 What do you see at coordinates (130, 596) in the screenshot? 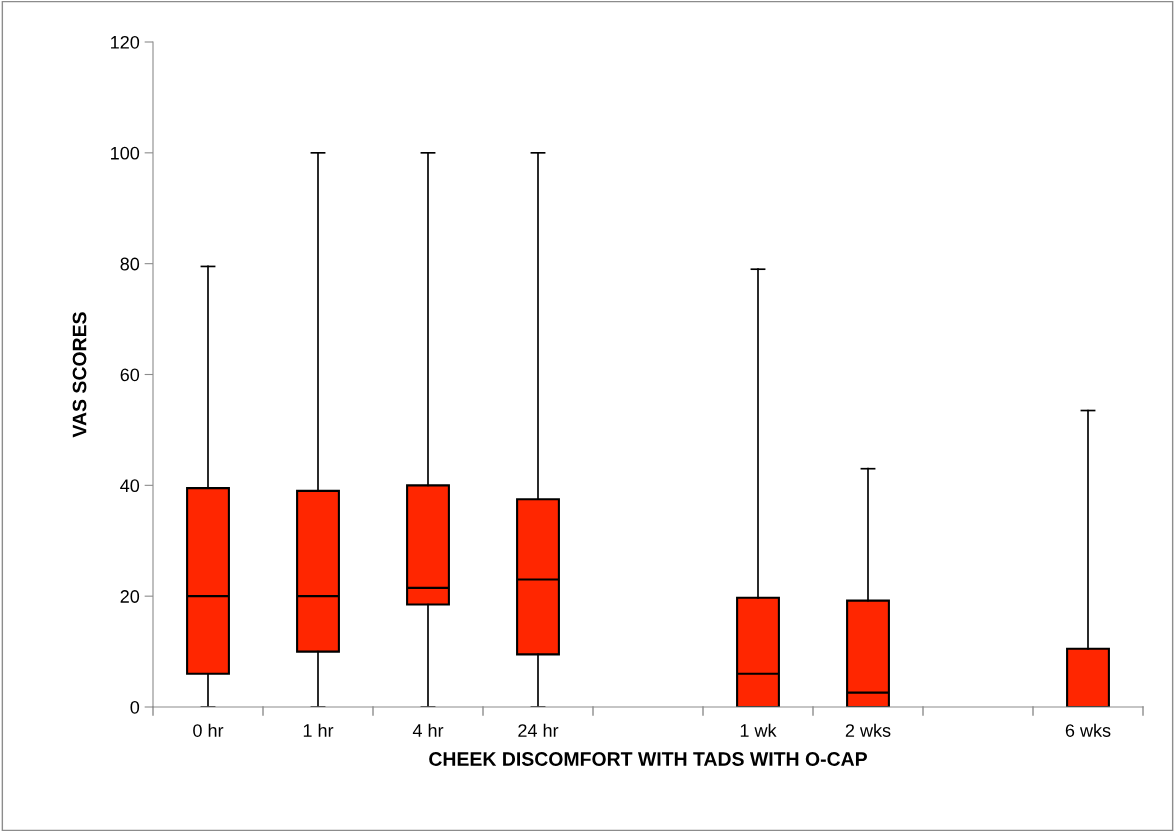
I see `y-tick-label: 20` at bounding box center [130, 596].